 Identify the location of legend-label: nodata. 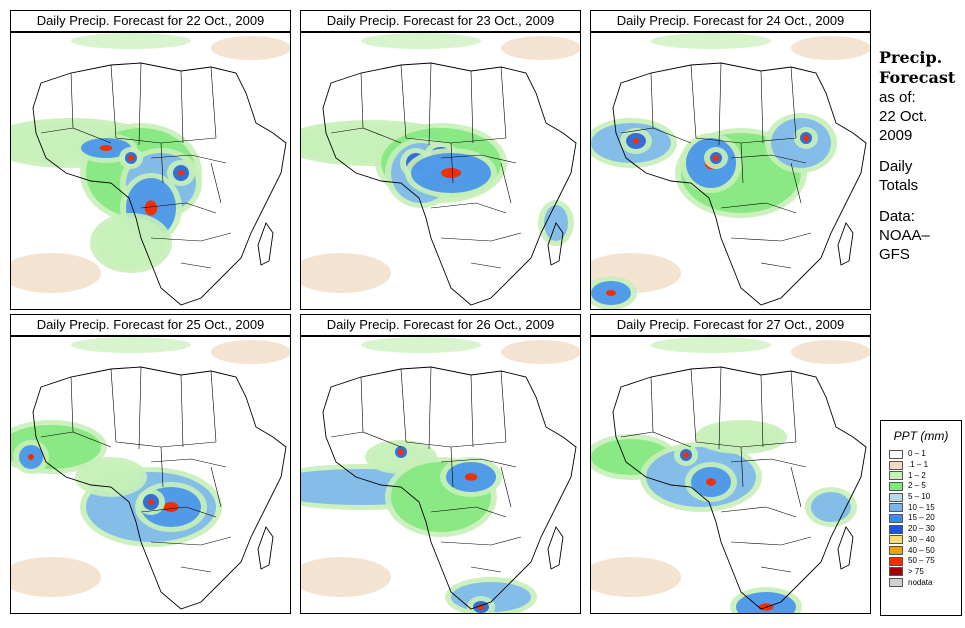
(920, 582).